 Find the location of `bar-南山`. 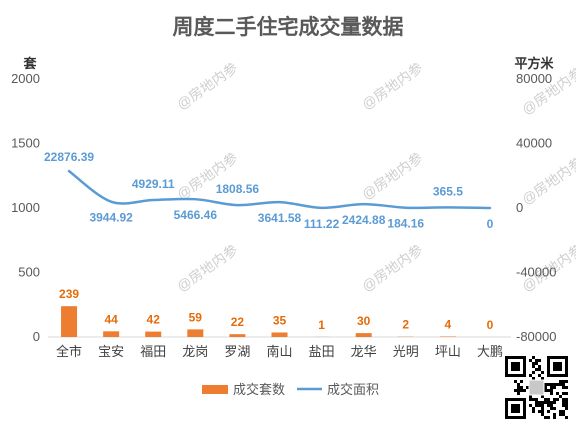

bar-南山 is located at coordinates (279, 334).